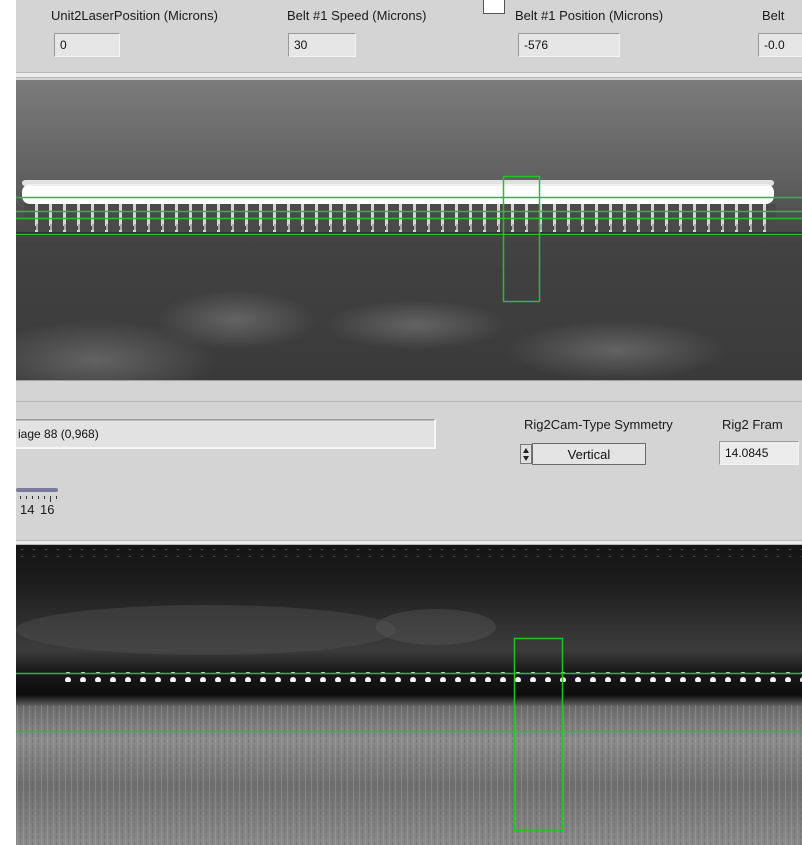 This screenshot has width=802, height=845. I want to click on belt1-speed-indicator: 30, so click(322, 45).